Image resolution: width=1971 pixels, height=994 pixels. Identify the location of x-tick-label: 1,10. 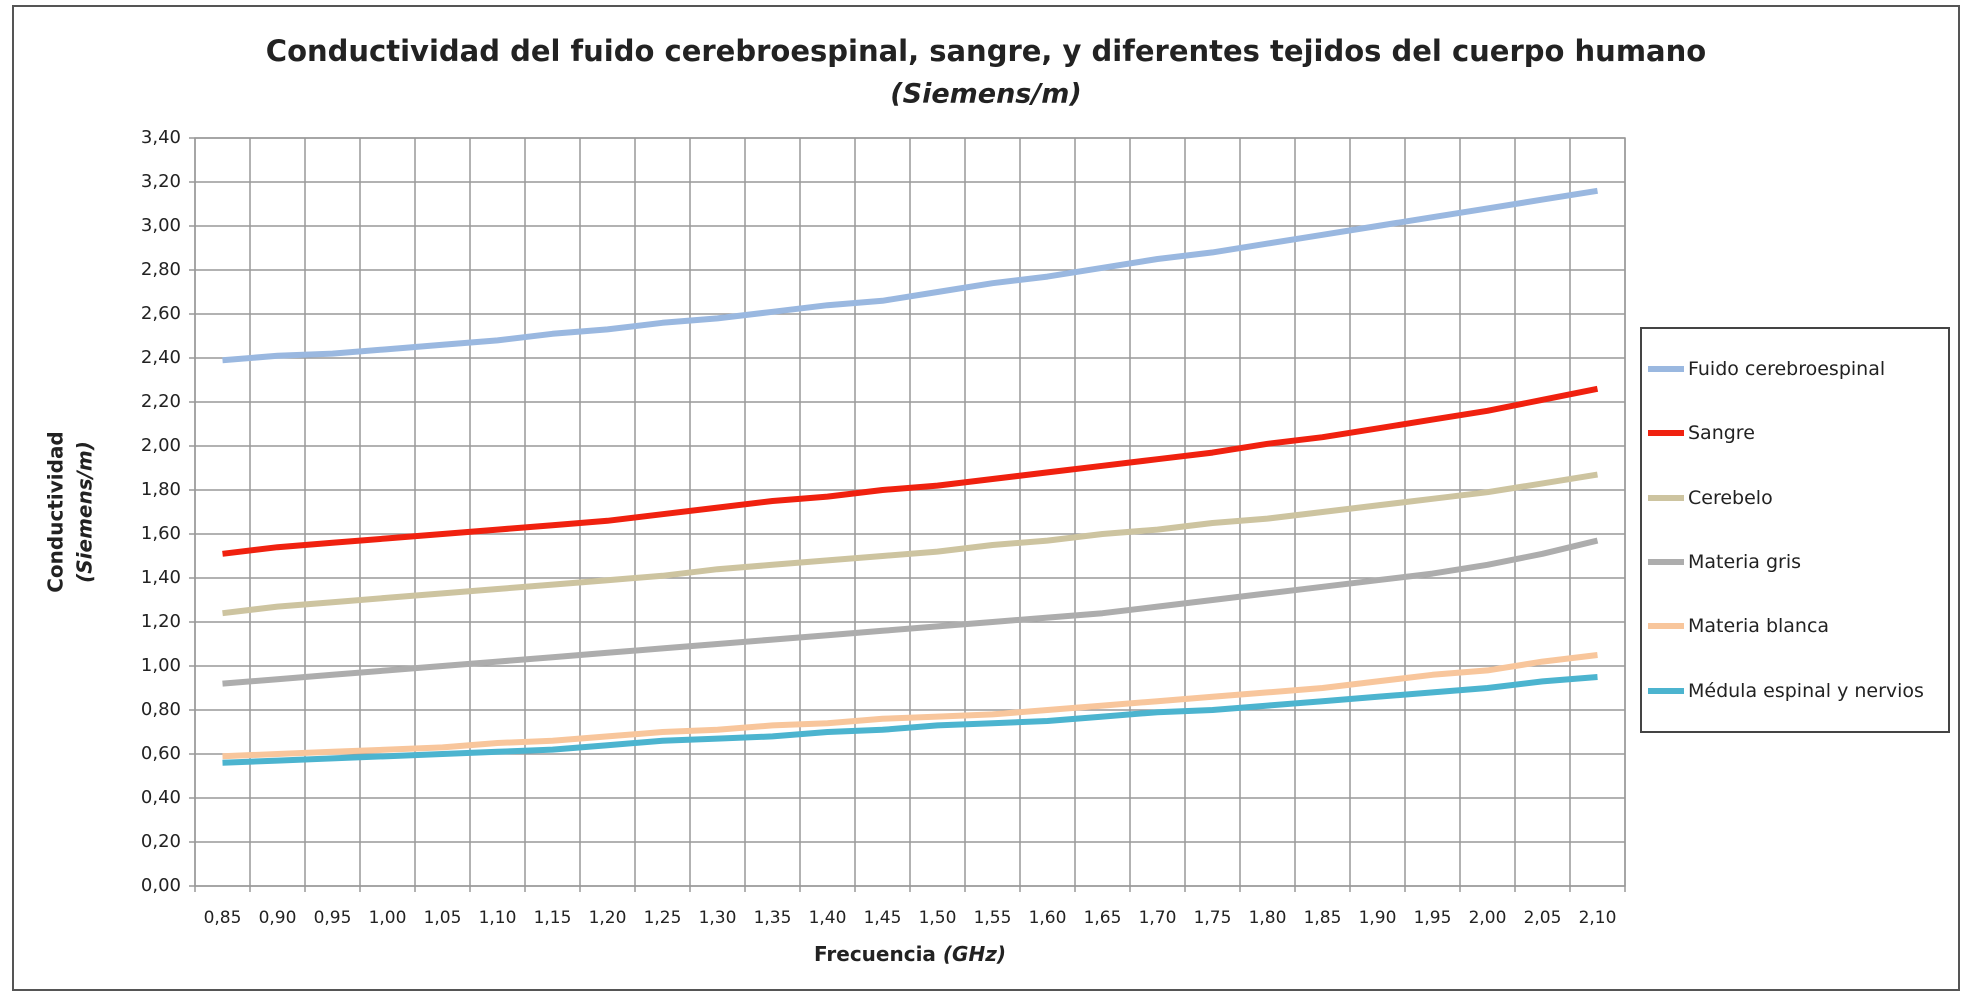
(498, 918).